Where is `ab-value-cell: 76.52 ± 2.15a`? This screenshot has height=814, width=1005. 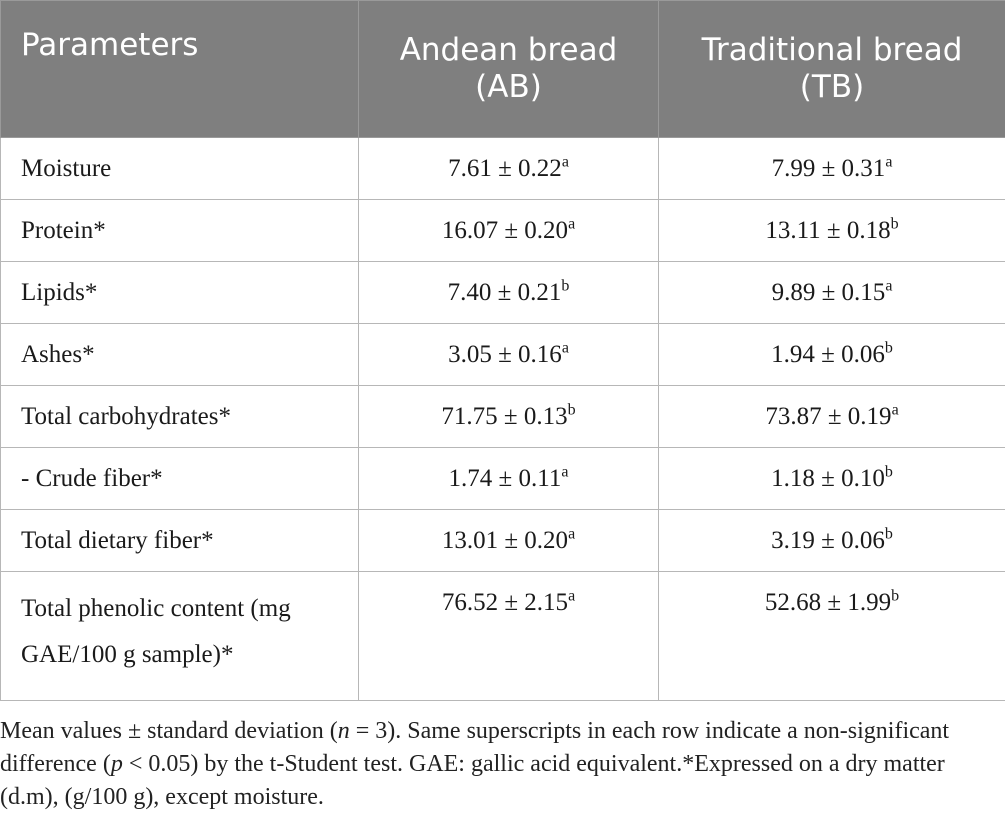
ab-value-cell: 76.52 ± 2.15a is located at coordinates (509, 636).